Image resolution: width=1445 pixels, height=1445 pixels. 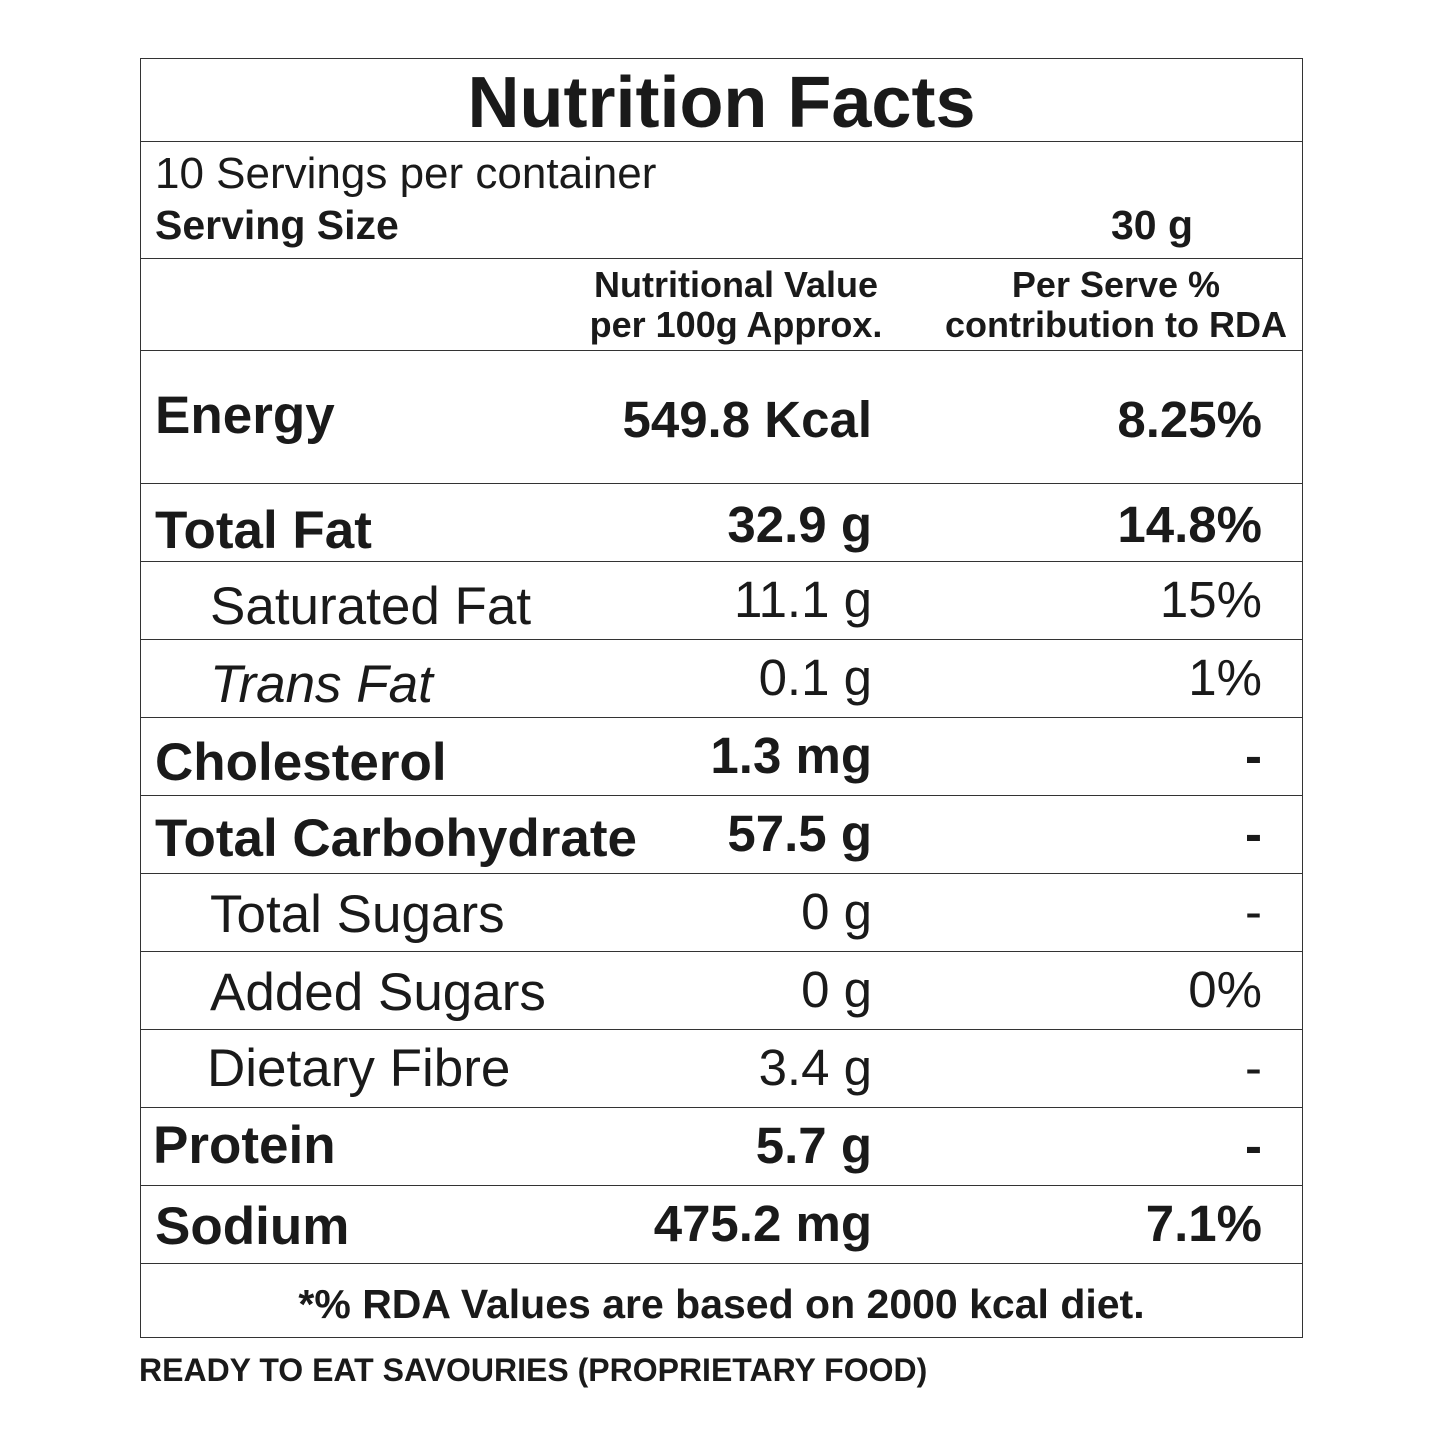 I want to click on nutrient-value: 1.3 mg, so click(x=791, y=755).